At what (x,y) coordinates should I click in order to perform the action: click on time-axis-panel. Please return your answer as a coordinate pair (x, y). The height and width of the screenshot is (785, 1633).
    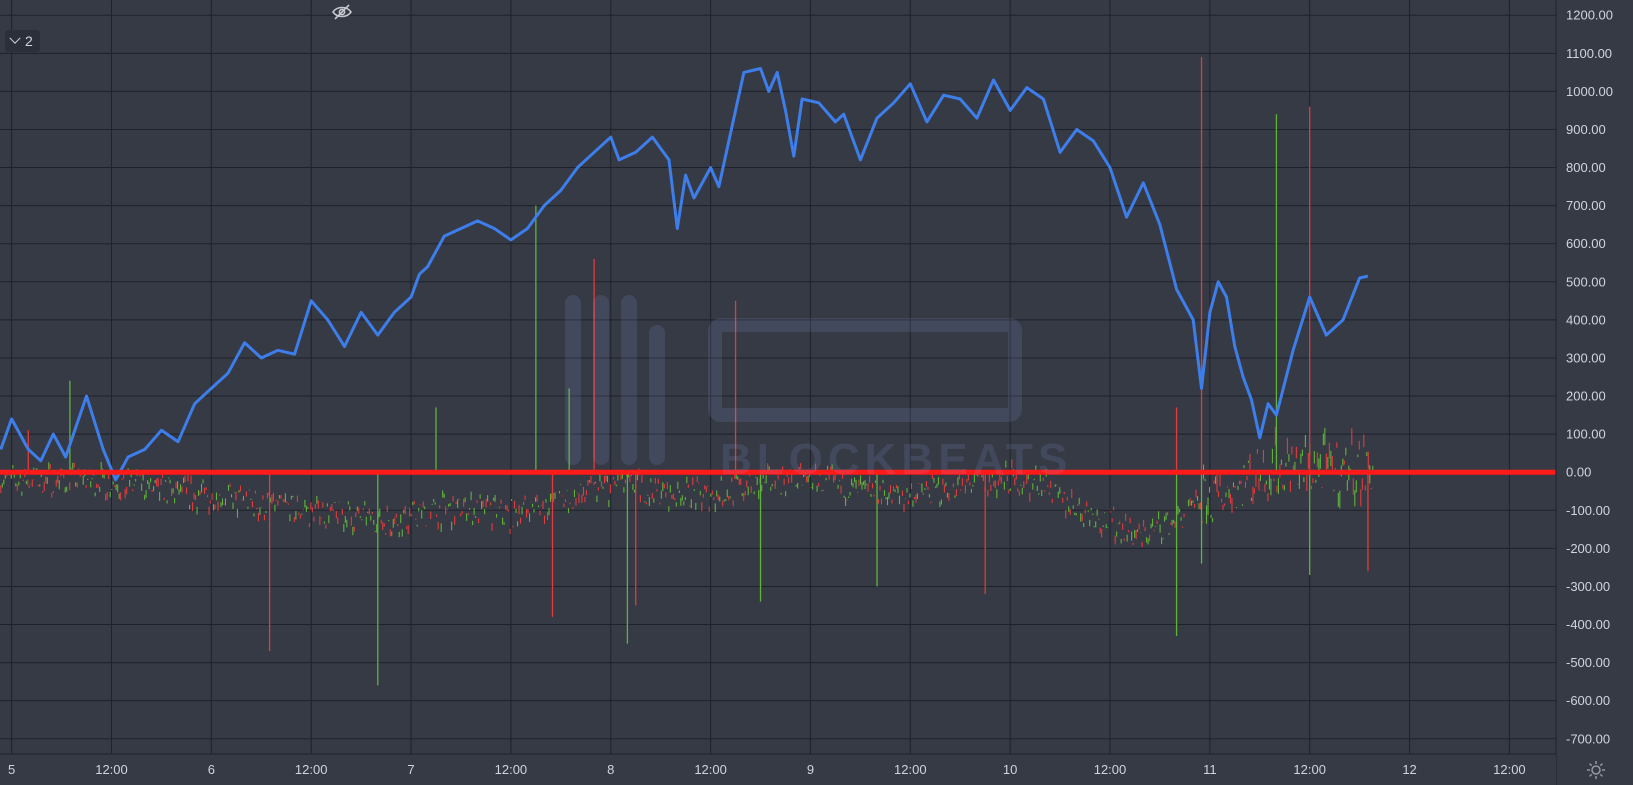
    Looking at the image, I should click on (778, 769).